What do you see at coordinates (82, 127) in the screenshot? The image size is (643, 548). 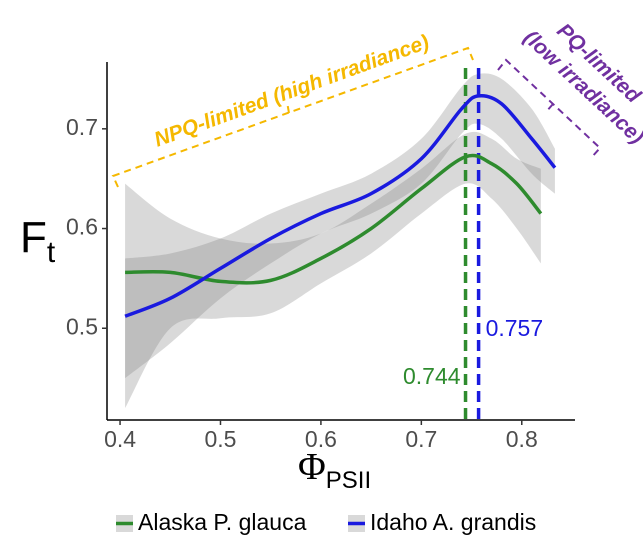 I see `y-tick-label: 0.7` at bounding box center [82, 127].